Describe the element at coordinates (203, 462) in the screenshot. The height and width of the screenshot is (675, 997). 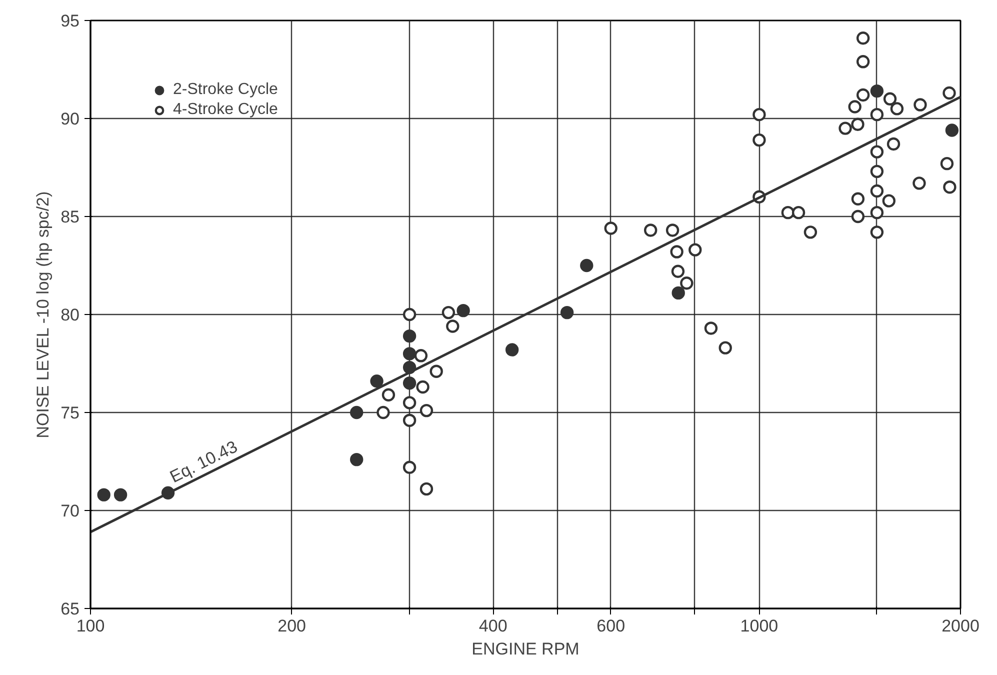
I see `annotation: Eq. 10.43` at that location.